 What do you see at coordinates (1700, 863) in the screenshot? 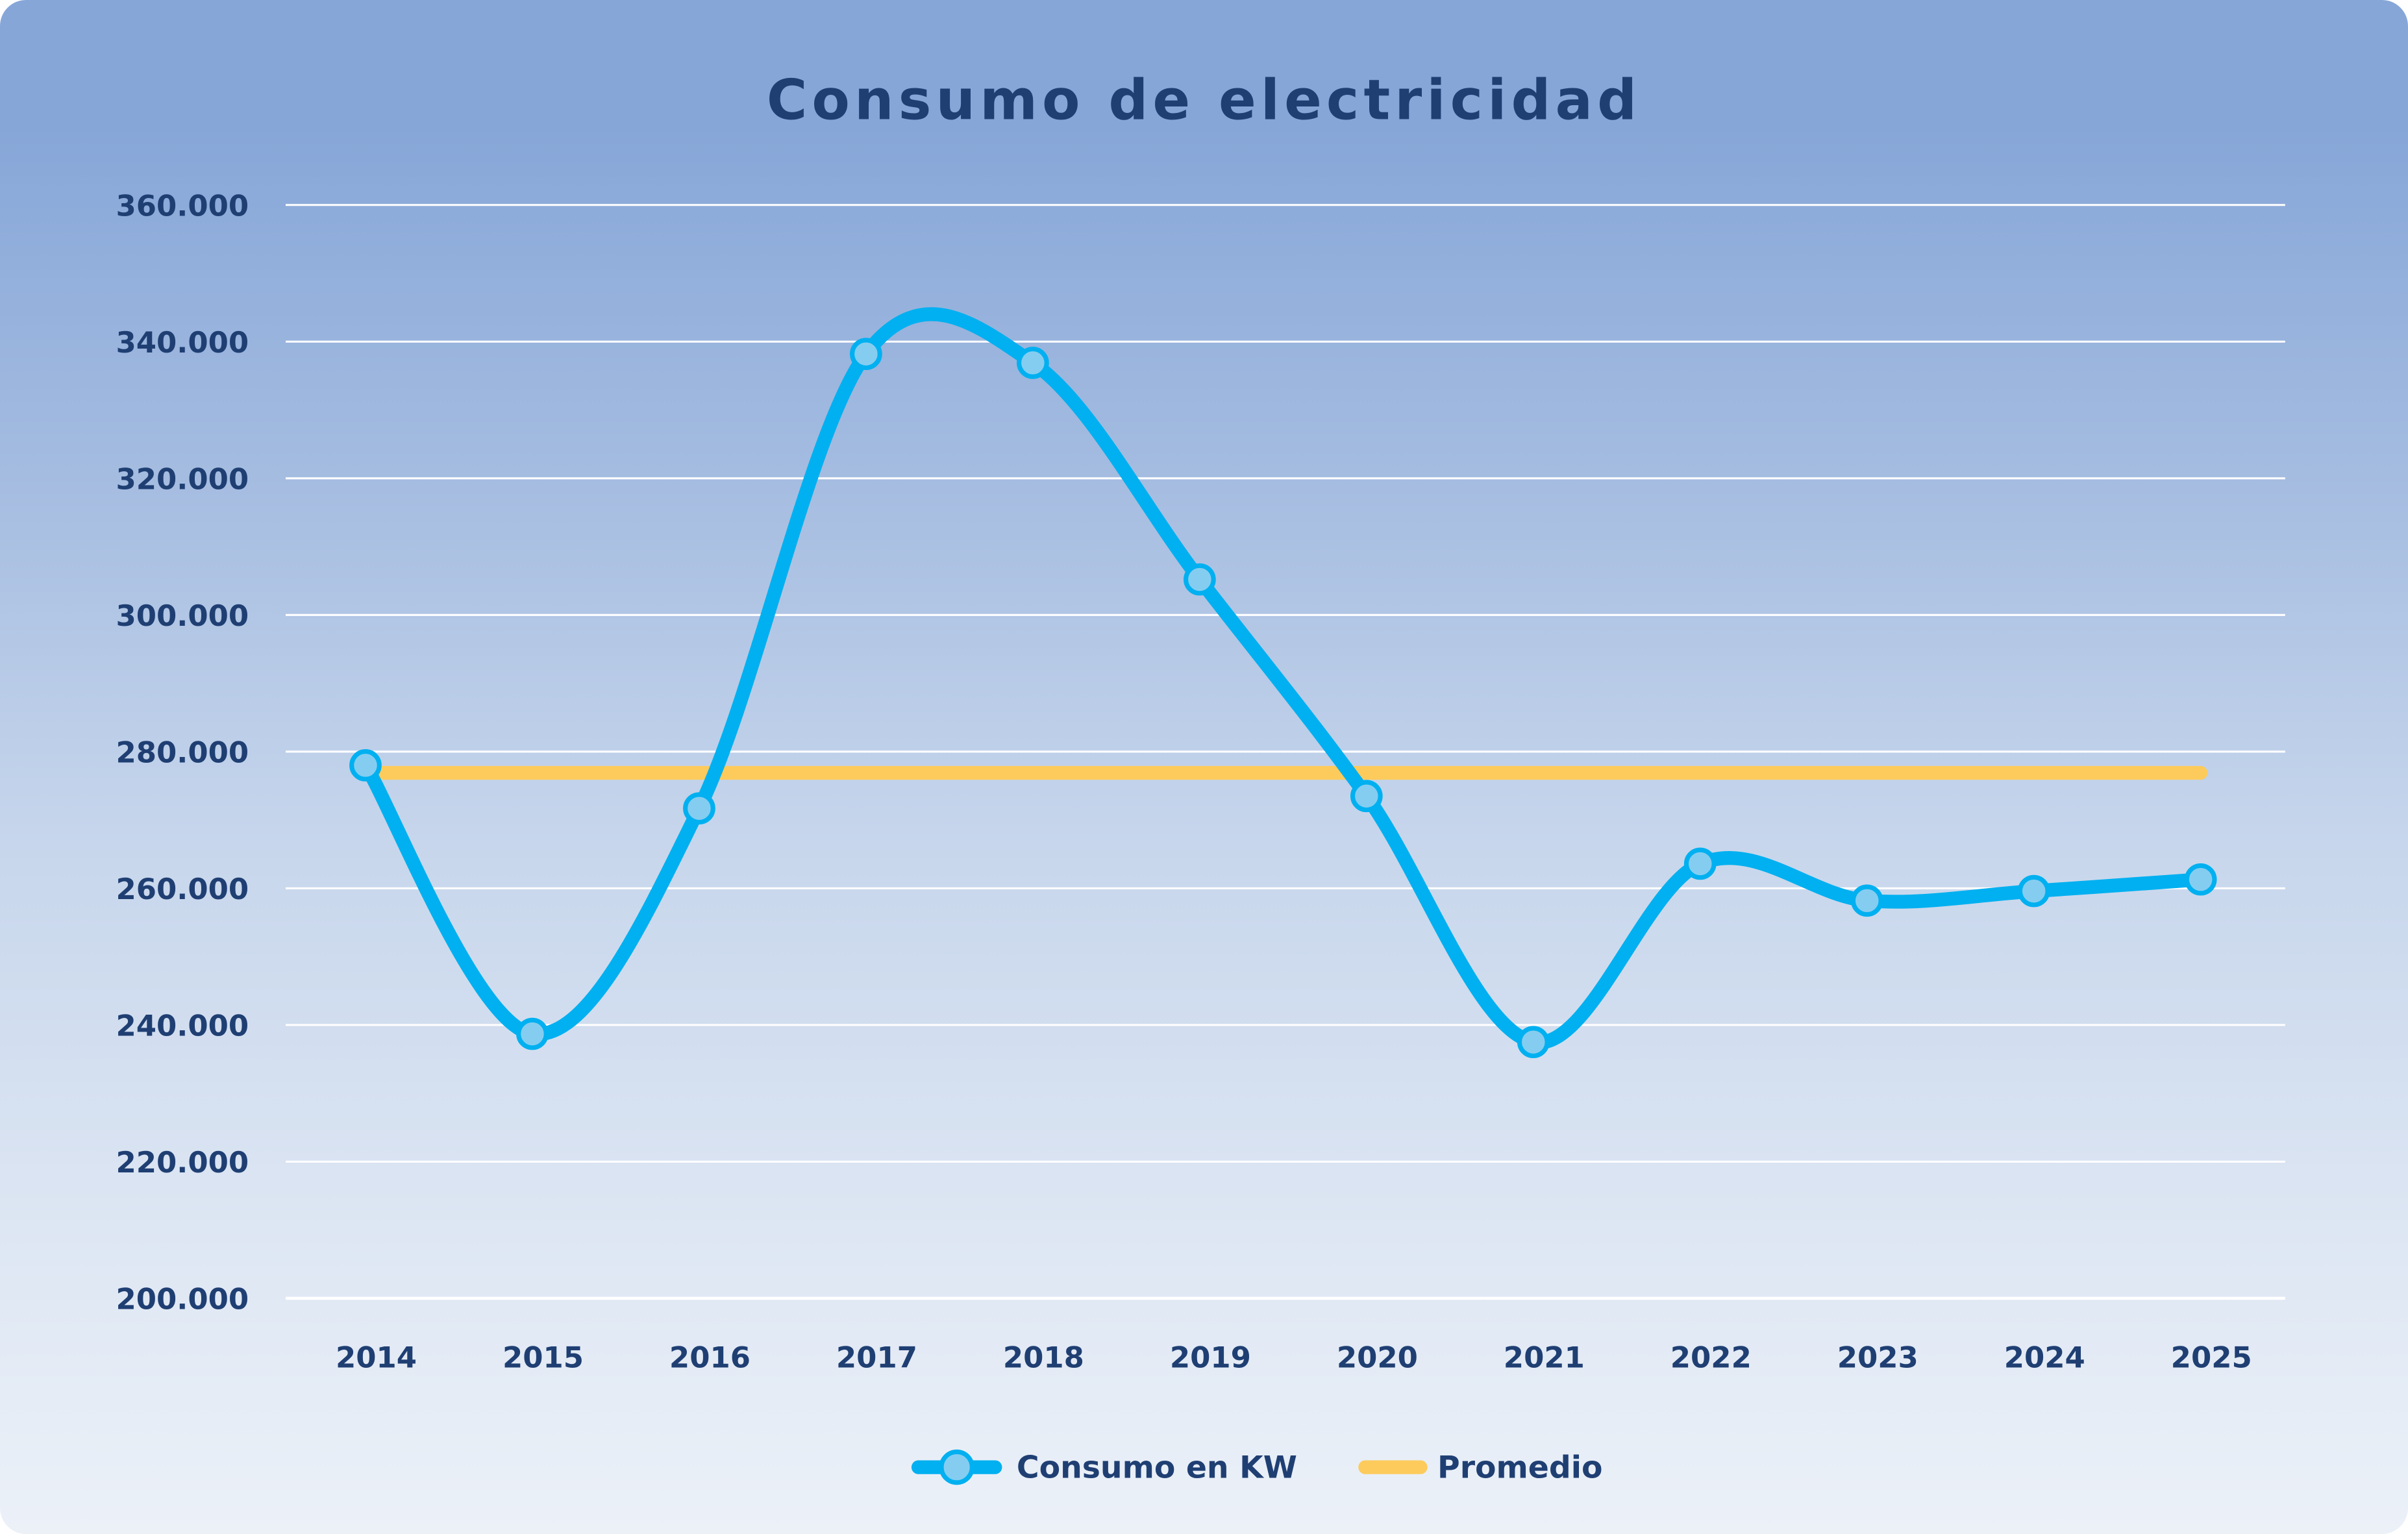
I see `data-point-2022` at bounding box center [1700, 863].